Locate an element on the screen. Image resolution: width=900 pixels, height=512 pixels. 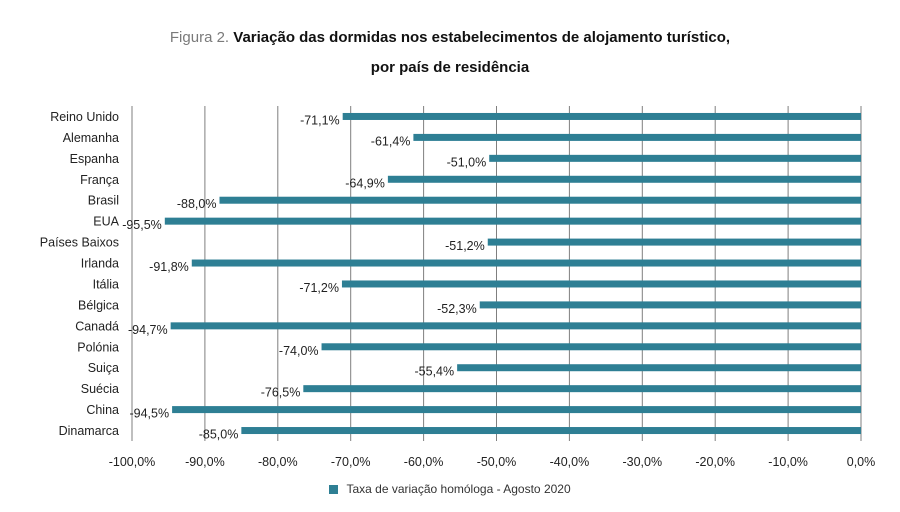
legend: Taxa de variação homóloga - Agosto 2020 is located at coordinates (450, 489).